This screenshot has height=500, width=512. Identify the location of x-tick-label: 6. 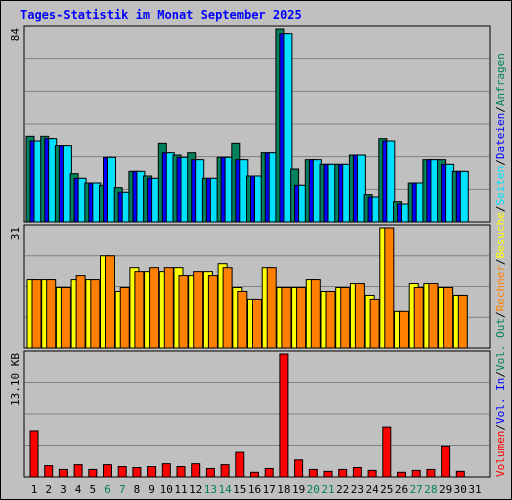
(107, 489).